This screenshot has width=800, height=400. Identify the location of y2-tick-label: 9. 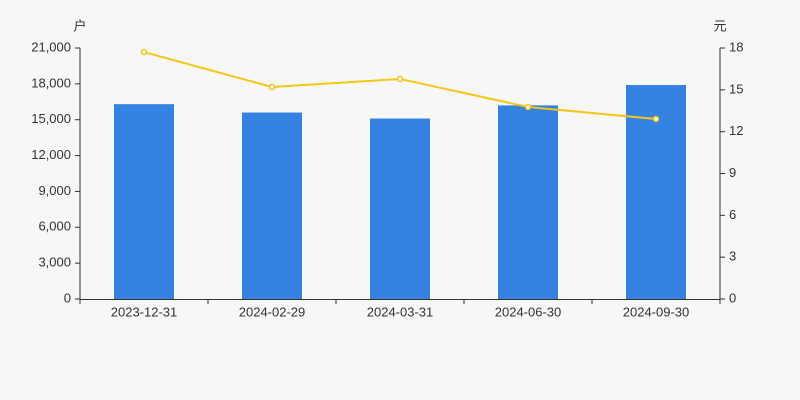
(732, 172).